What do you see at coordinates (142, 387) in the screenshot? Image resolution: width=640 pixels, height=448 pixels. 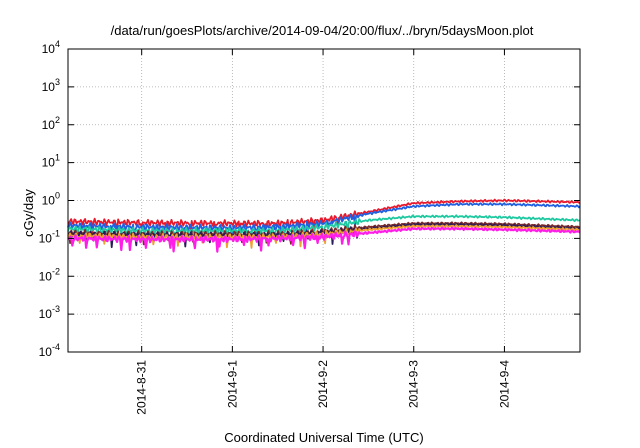 I see `x-tick-label: 2014-8-31` at bounding box center [142, 387].